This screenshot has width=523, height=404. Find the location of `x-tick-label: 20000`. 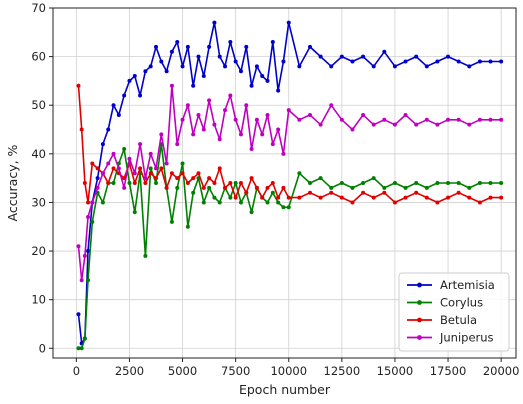

x-tick-label: 20000 is located at coordinates (501, 371).